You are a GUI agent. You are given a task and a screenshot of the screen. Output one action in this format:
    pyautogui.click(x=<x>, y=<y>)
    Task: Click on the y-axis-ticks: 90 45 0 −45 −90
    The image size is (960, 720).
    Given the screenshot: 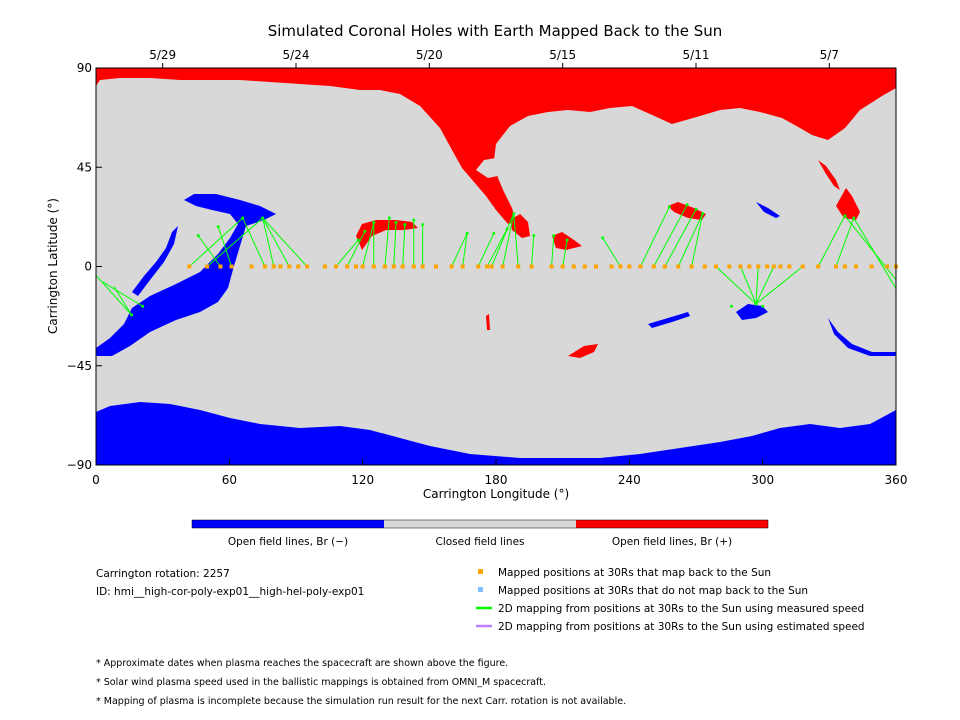 What is the action you would take?
    pyautogui.click(x=84, y=266)
    